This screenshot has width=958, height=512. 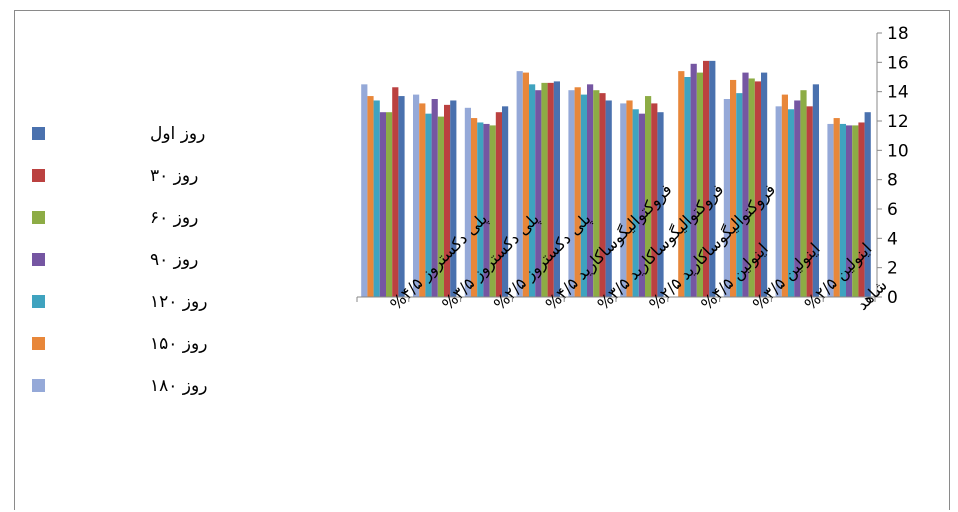 What do you see at coordinates (892, 239) in the screenshot?
I see `y-tick-label: 4` at bounding box center [892, 239].